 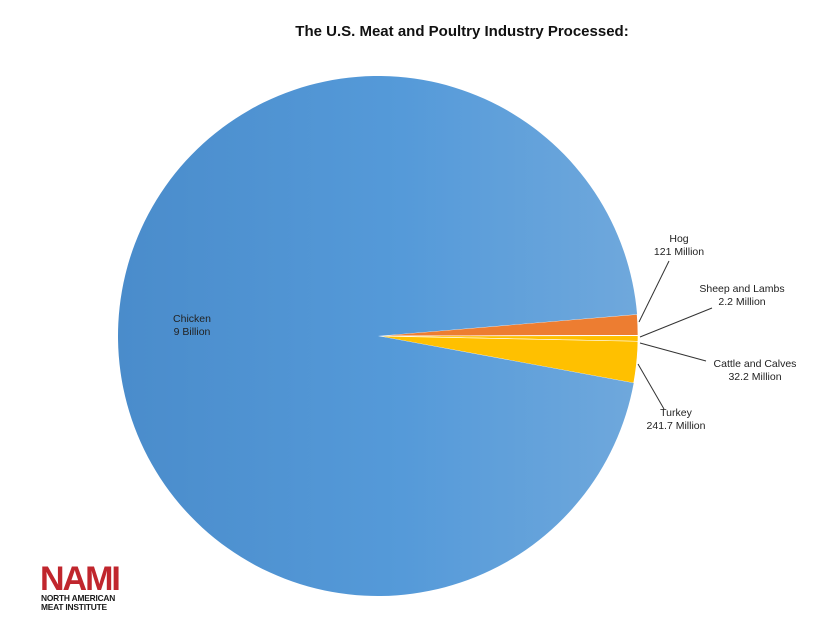 I want to click on logo-line-1: NORTH AMERICAN, so click(x=78, y=598).